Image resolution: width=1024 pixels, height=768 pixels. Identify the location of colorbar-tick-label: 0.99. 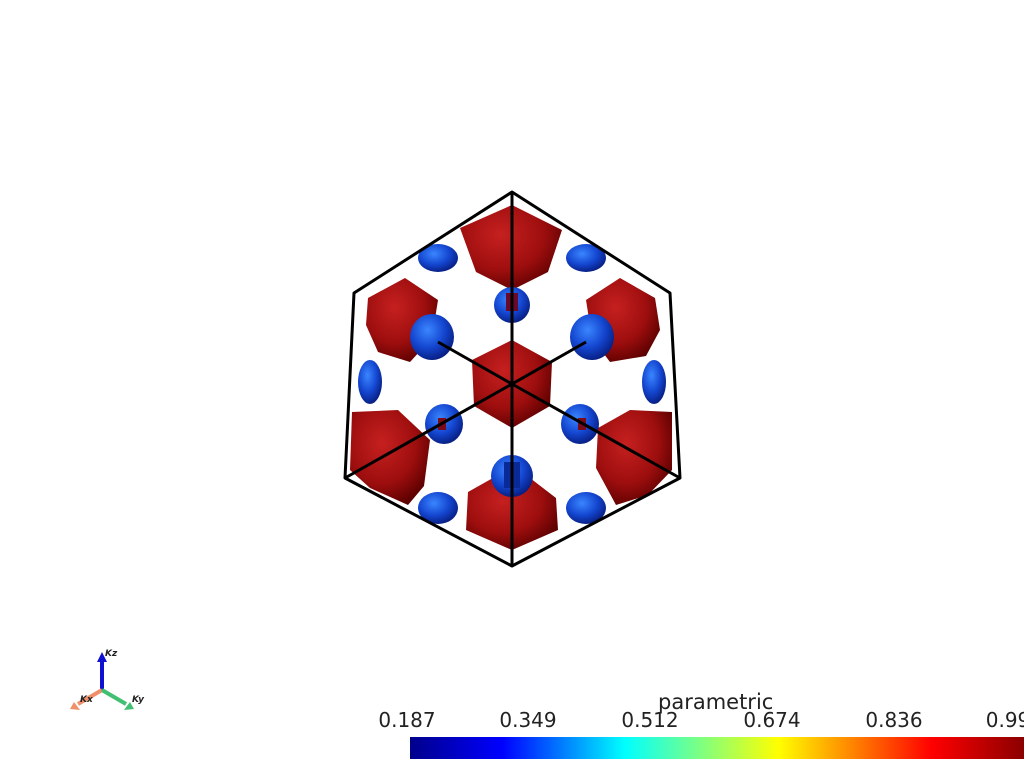
(1004, 720).